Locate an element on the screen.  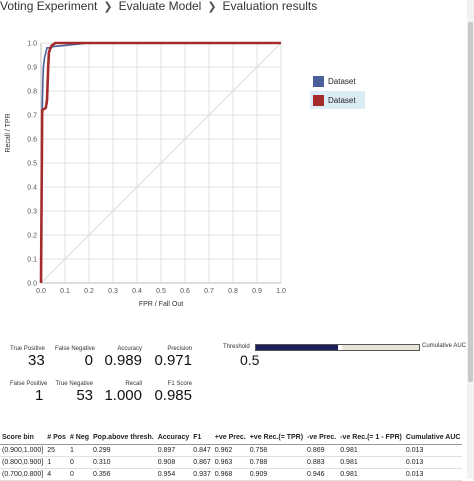
column-header: Cumulative AUC is located at coordinates (433, 437).